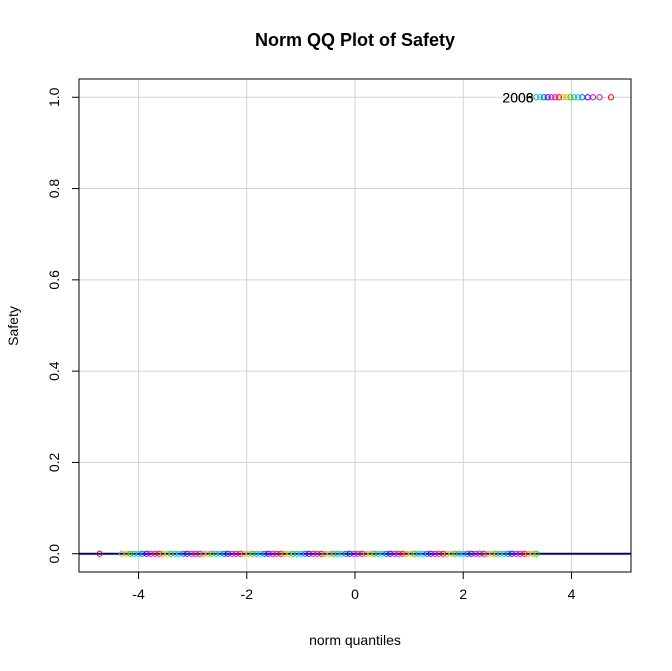  Describe the element at coordinates (572, 594) in the screenshot. I see `x-tick-label: 4` at that location.